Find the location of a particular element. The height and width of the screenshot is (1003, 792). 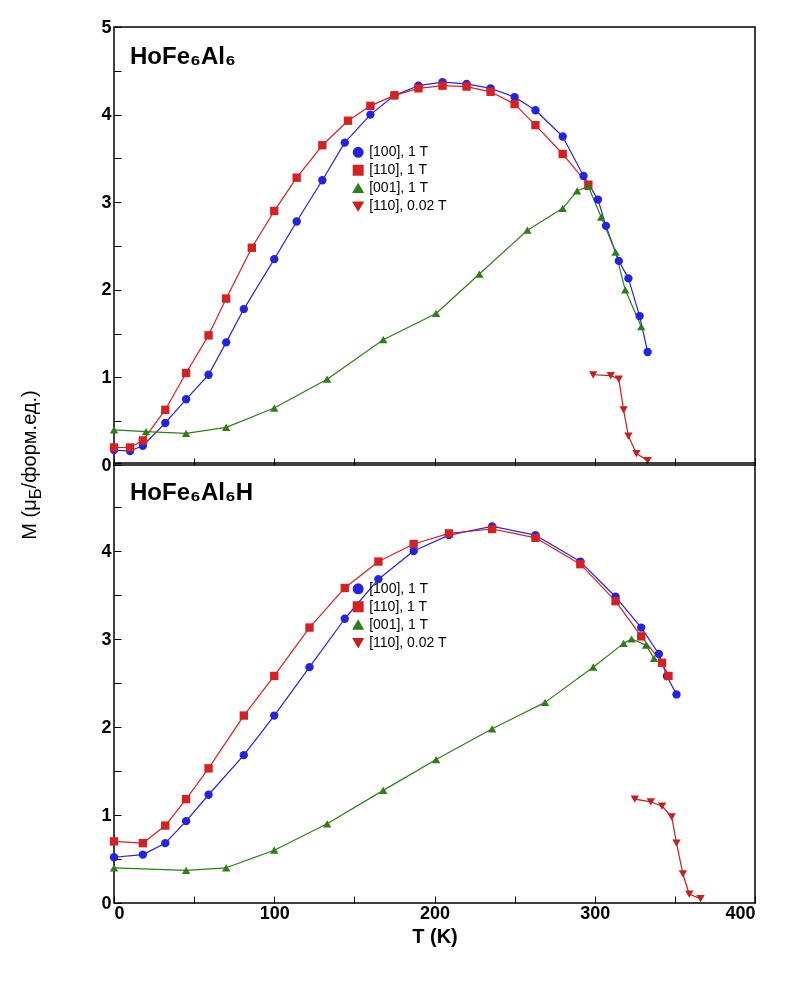

x-tick-label: 300 is located at coordinates (595, 912).